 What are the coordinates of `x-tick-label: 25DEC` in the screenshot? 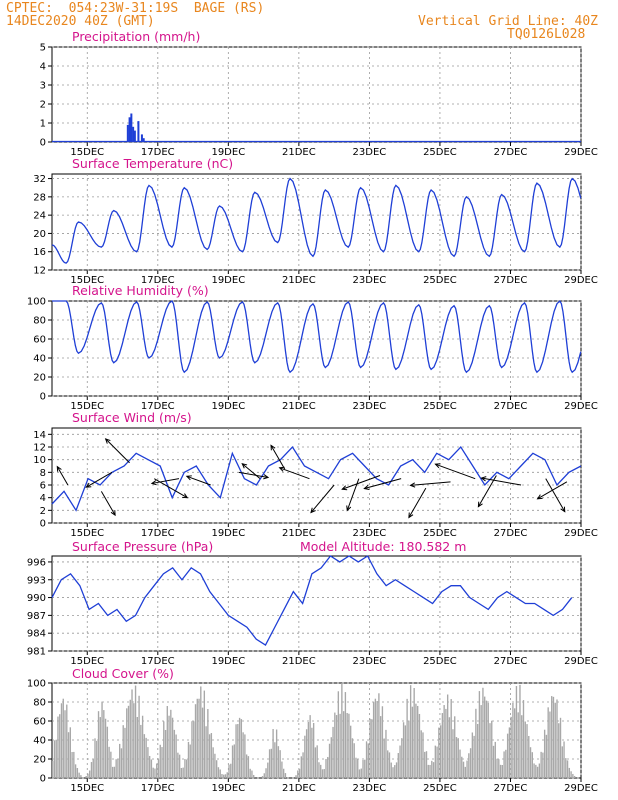 It's located at (440, 152).